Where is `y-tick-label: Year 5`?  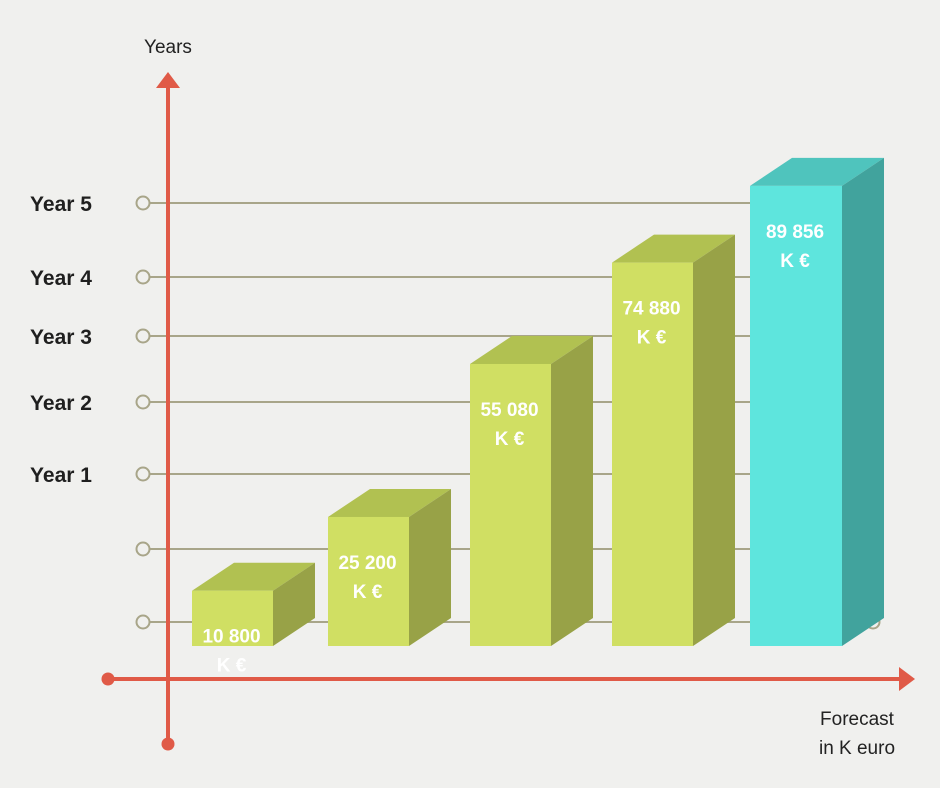
y-tick-label: Year 5 is located at coordinates (61, 204).